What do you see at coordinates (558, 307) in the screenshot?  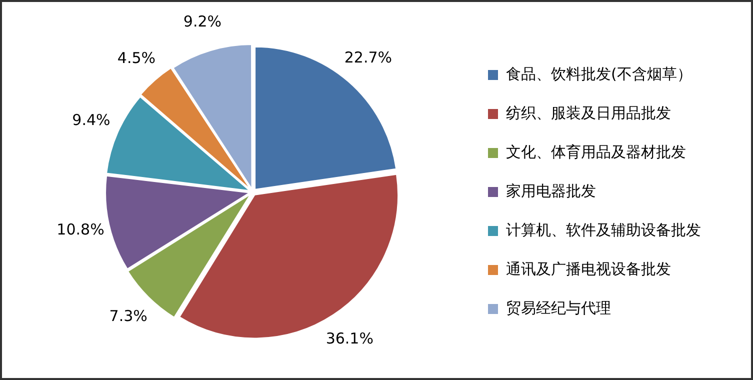 I see `legend-label: 贸易经纪与代理` at bounding box center [558, 307].